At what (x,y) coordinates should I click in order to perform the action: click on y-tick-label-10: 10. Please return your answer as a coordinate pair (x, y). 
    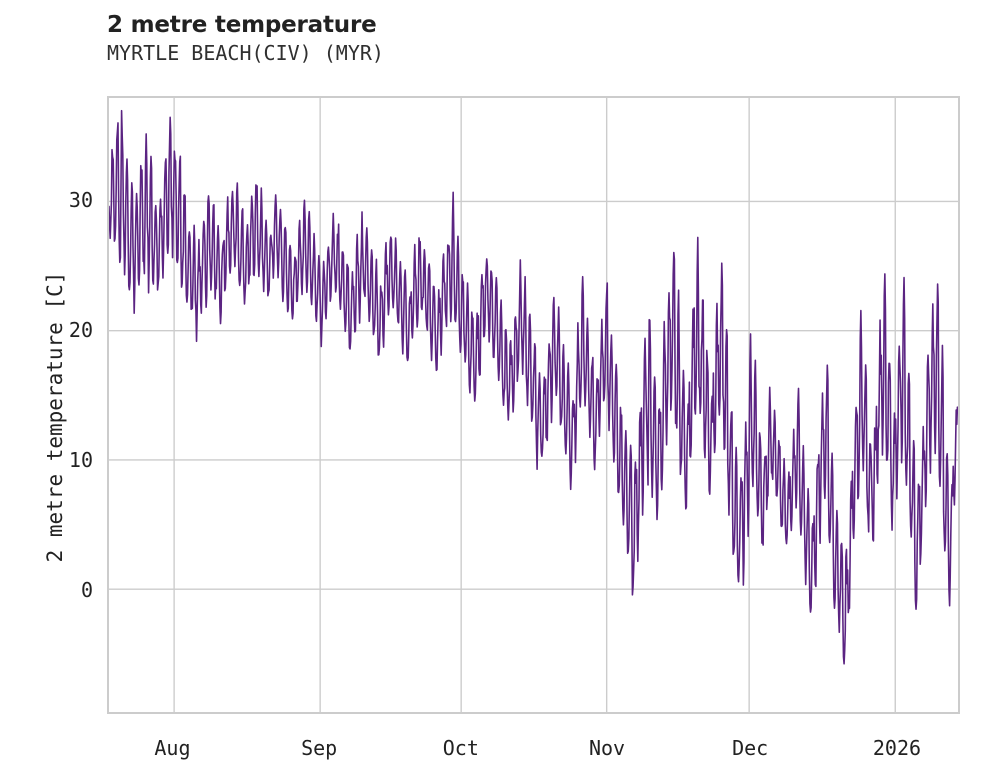
    Looking at the image, I should click on (80, 460).